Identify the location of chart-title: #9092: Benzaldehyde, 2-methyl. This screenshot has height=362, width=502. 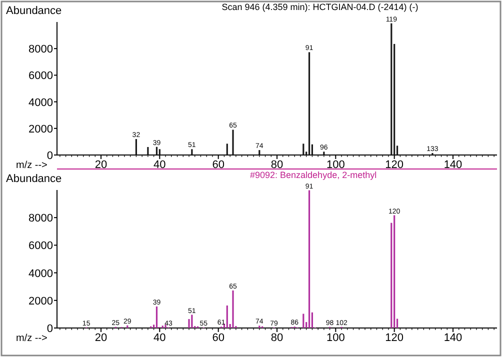
(313, 175).